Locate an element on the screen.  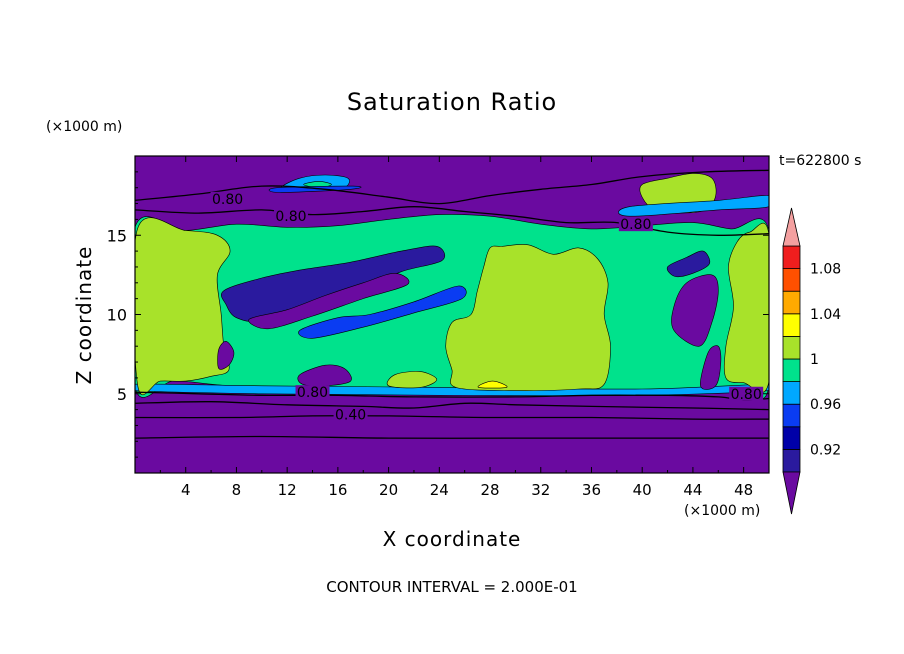
region-dry-strip-right is located at coordinates (711, 367).